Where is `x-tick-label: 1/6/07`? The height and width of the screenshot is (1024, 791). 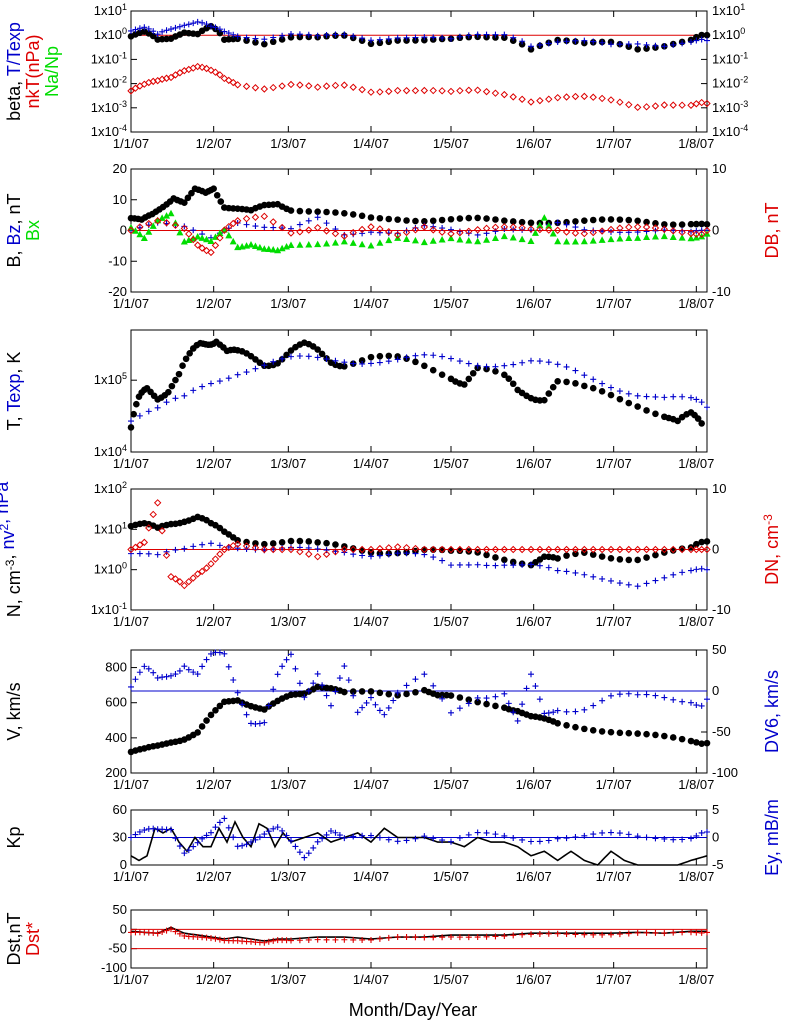
x-tick-label: 1/6/07 is located at coordinates (534, 303).